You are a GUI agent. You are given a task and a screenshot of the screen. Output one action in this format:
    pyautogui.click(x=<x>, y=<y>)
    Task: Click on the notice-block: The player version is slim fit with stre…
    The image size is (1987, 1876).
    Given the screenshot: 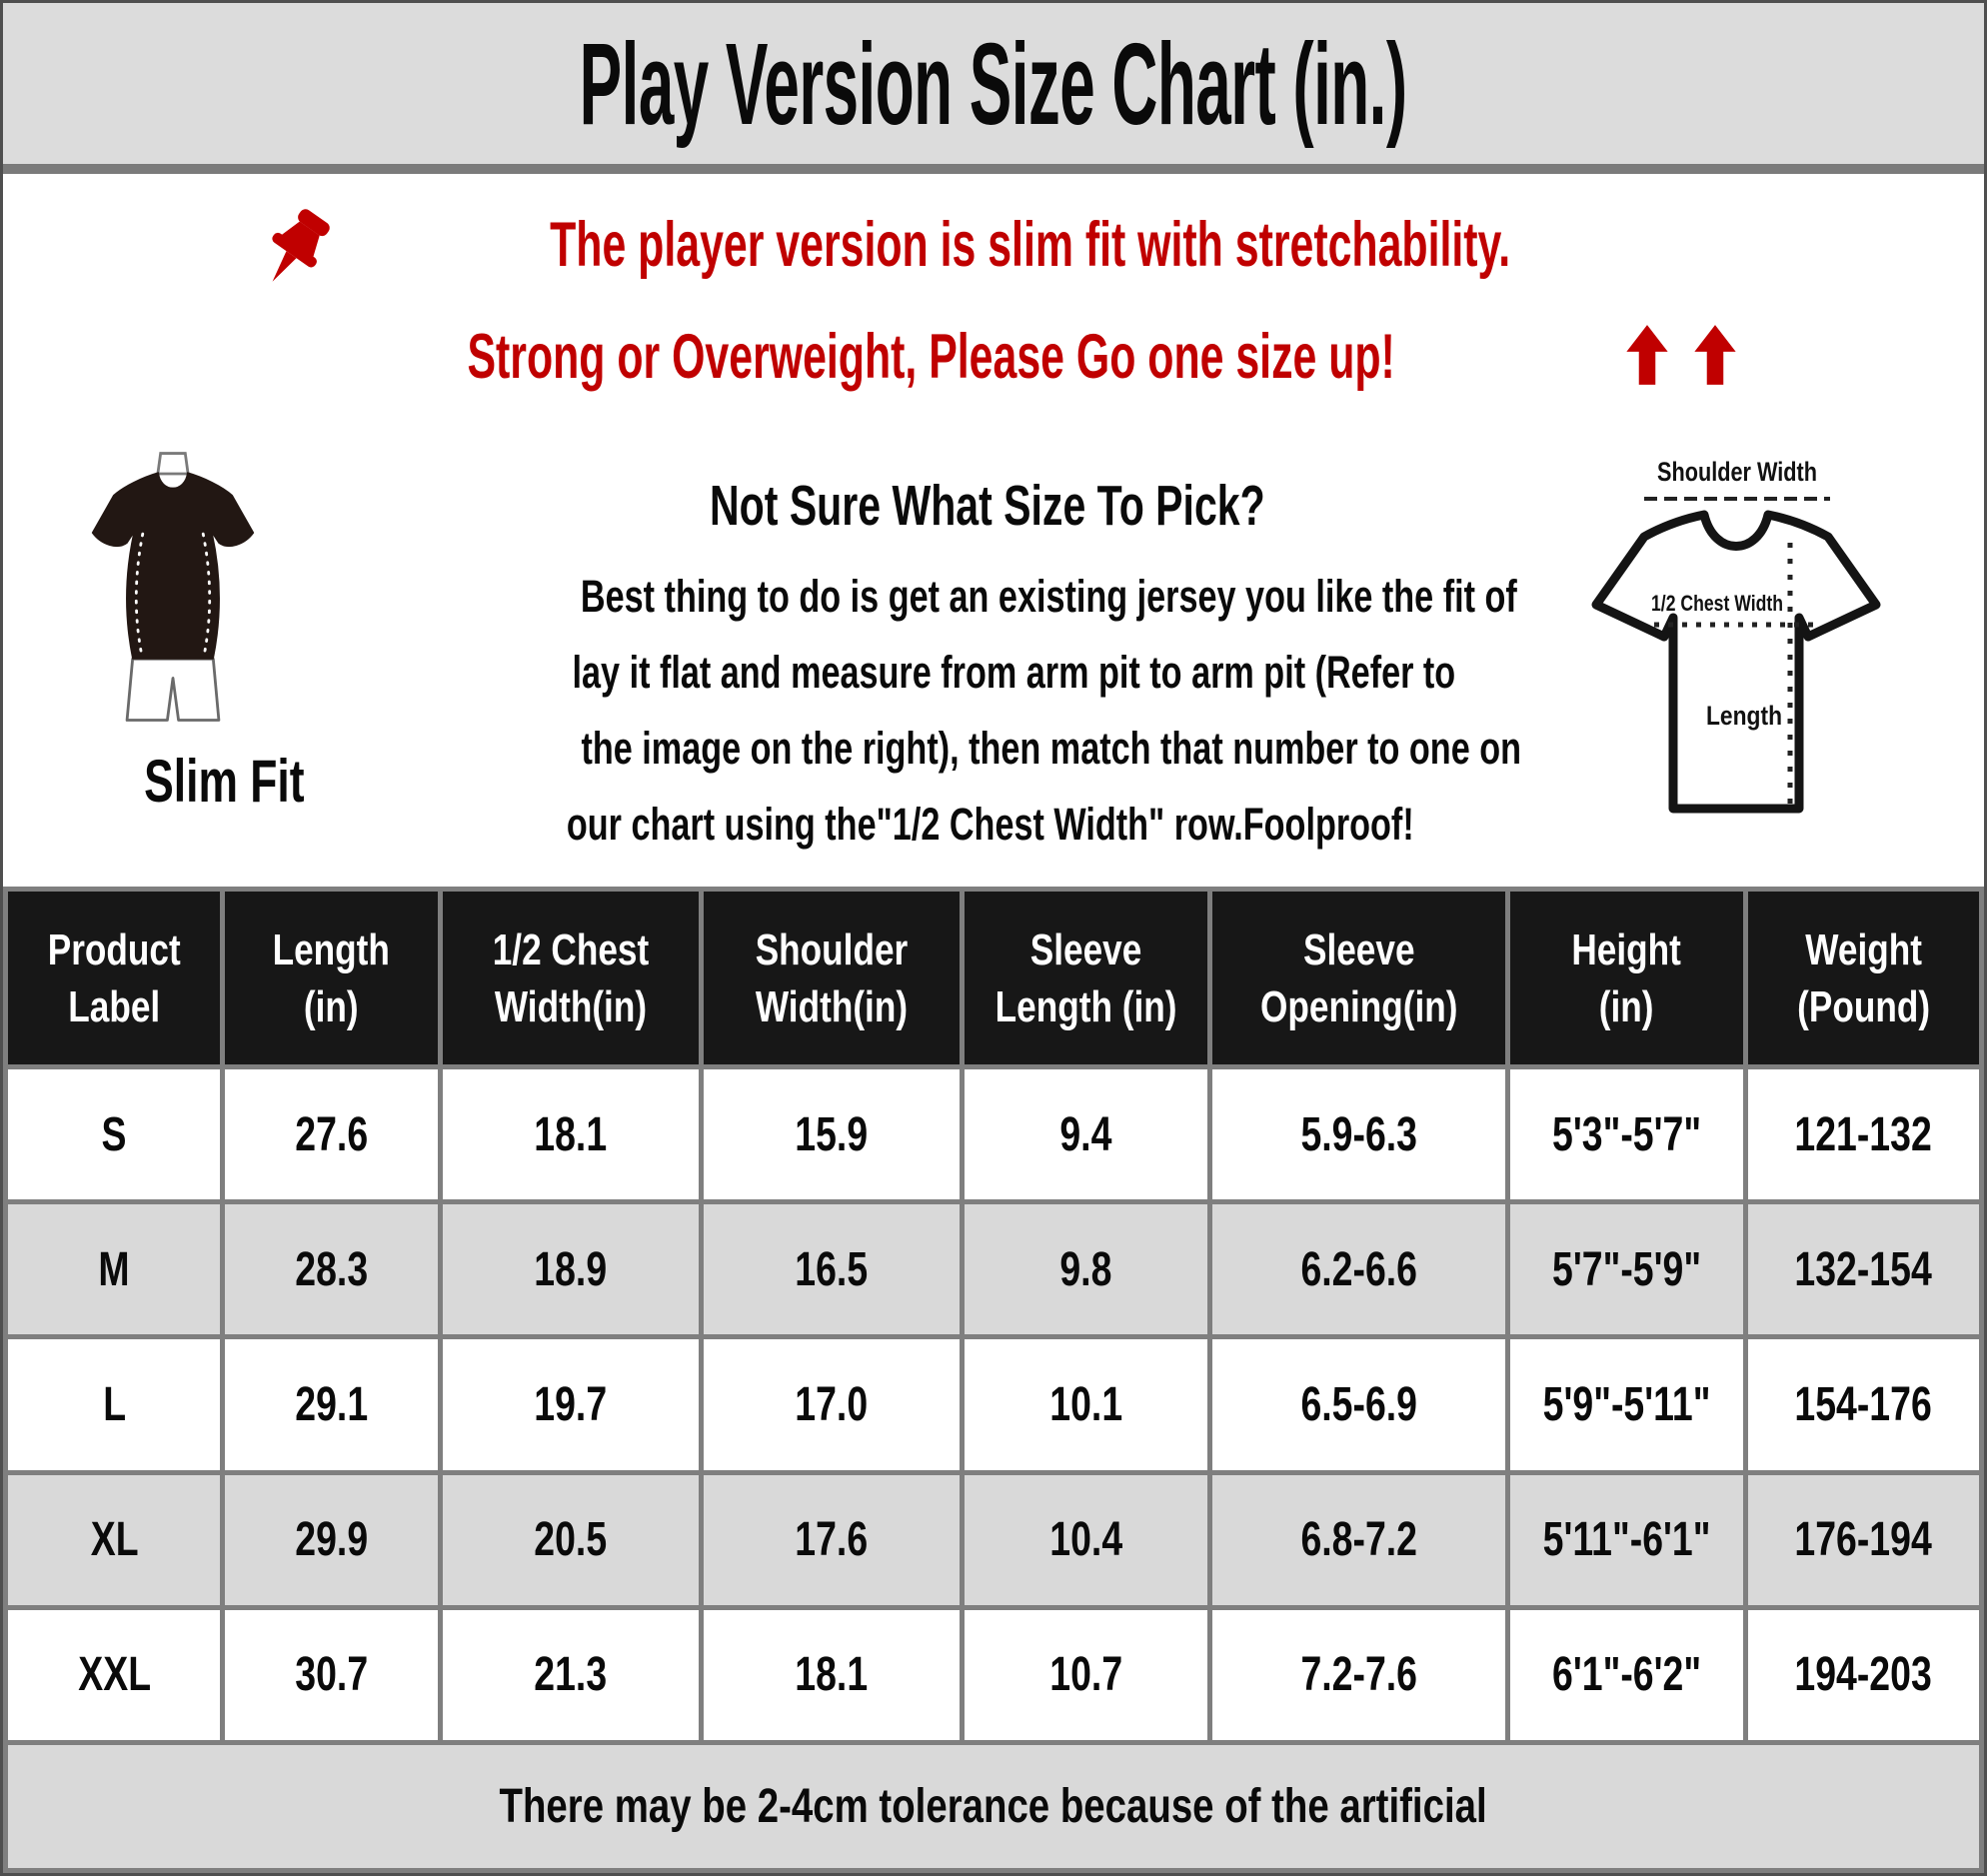 What is the action you would take?
    pyautogui.click(x=993, y=297)
    